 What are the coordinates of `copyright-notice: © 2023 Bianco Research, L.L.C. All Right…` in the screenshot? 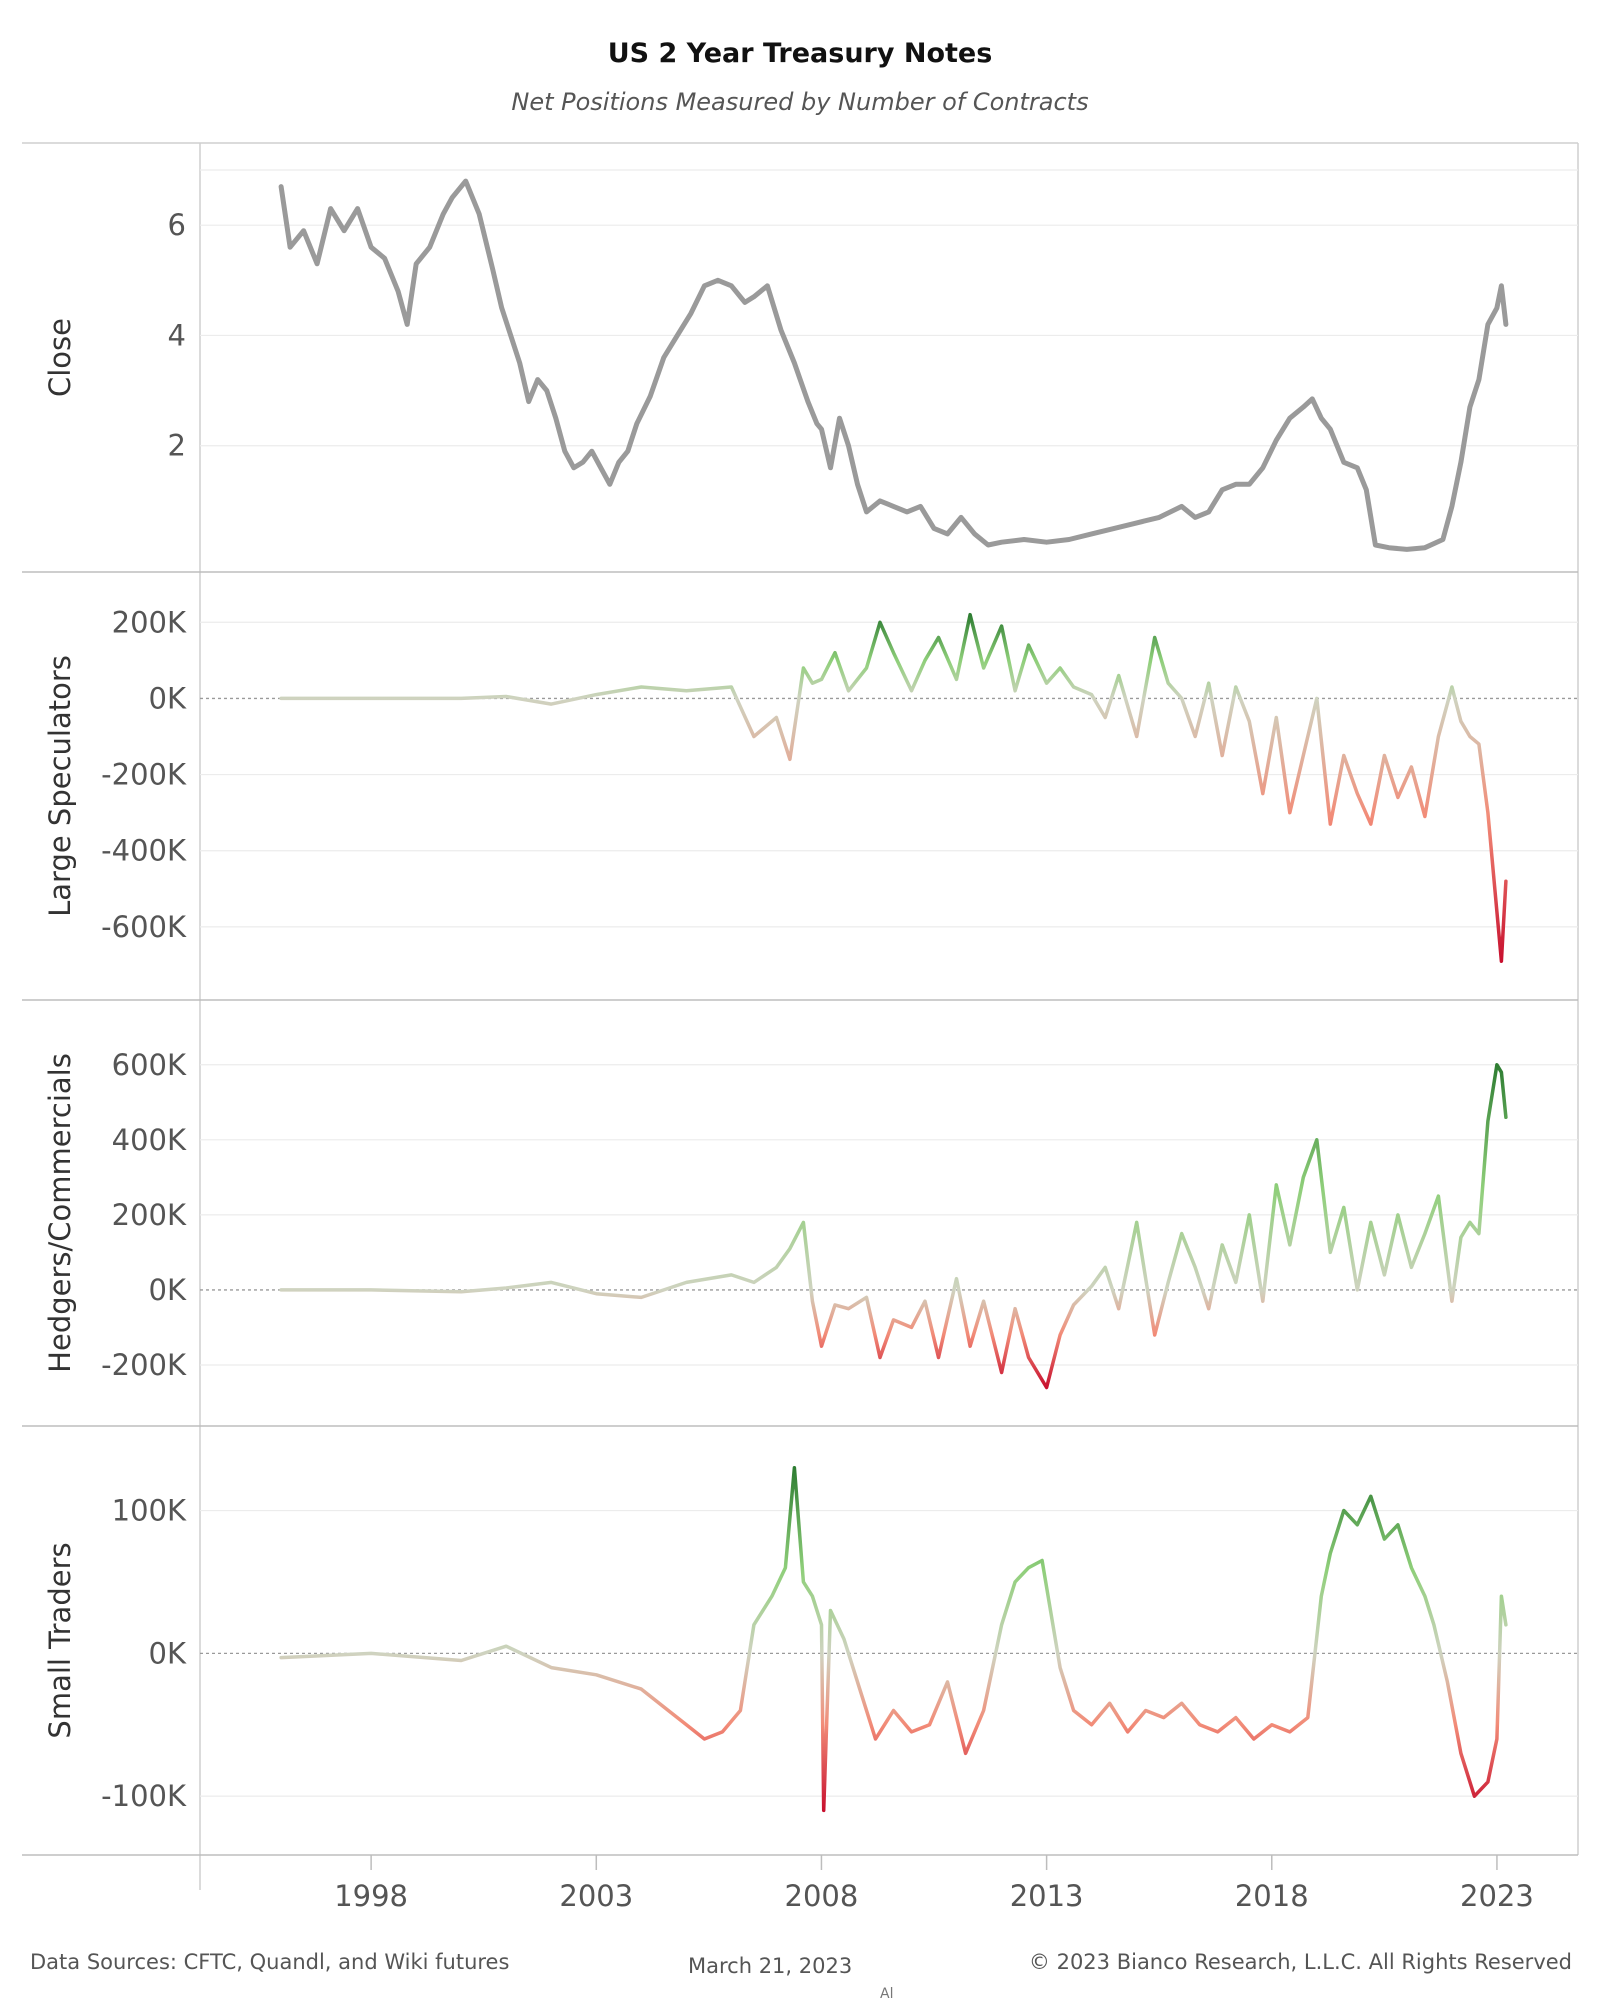 It's located at (1300, 1962).